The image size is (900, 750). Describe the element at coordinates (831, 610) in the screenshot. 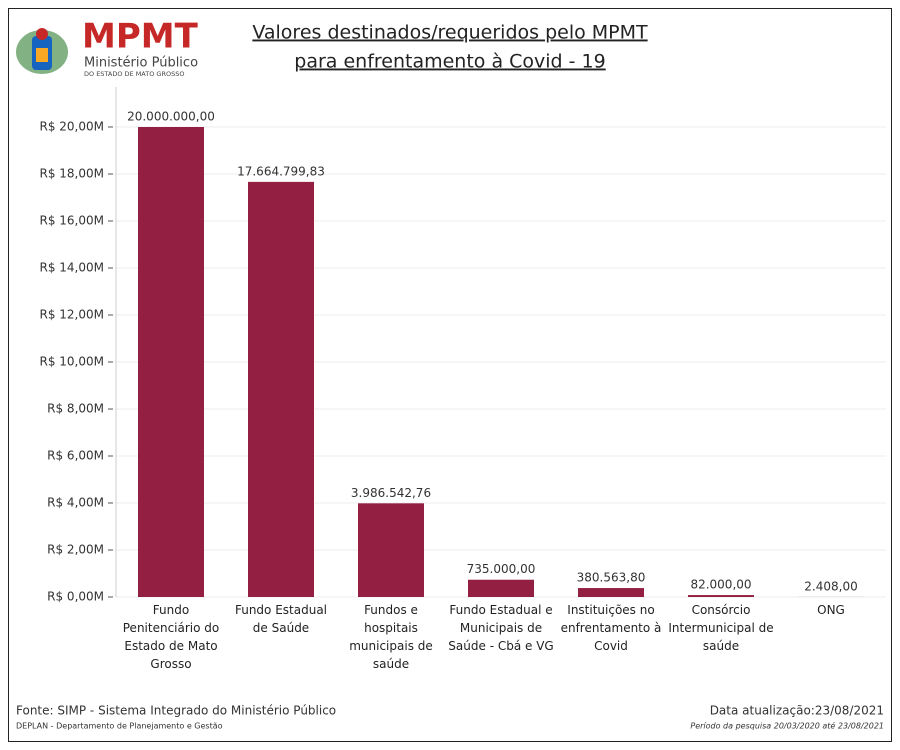

I see `x-tick-label: ONG` at that location.